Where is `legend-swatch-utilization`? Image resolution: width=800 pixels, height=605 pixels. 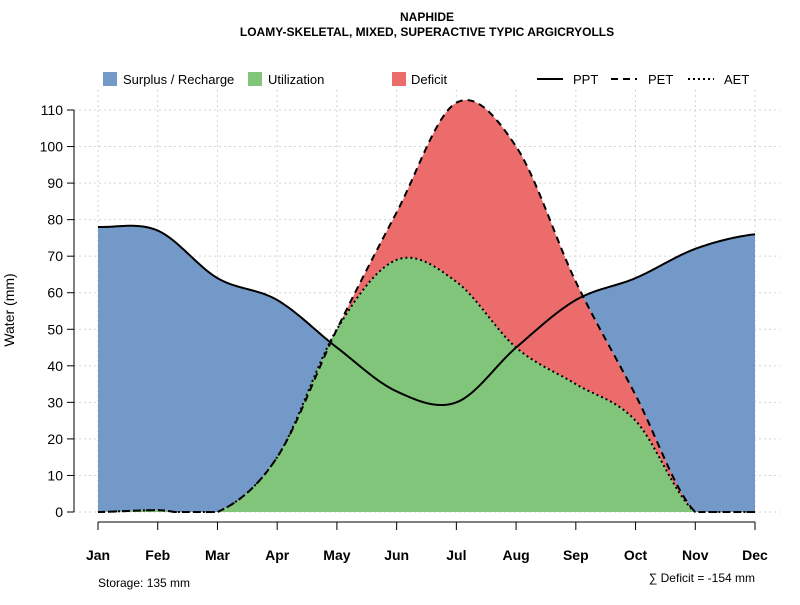 legend-swatch-utilization is located at coordinates (255, 79).